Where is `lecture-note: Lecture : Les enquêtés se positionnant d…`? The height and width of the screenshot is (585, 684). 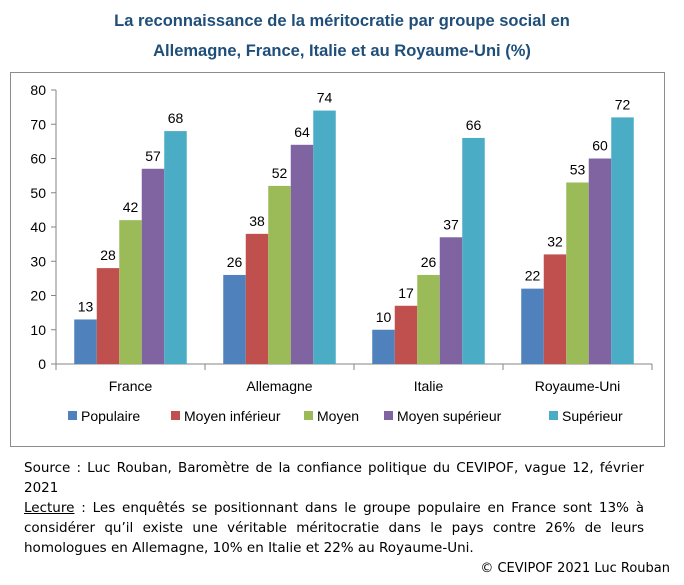 lecture-note: Lecture : Les enquêtés se positionnant d… is located at coordinates (334, 528).